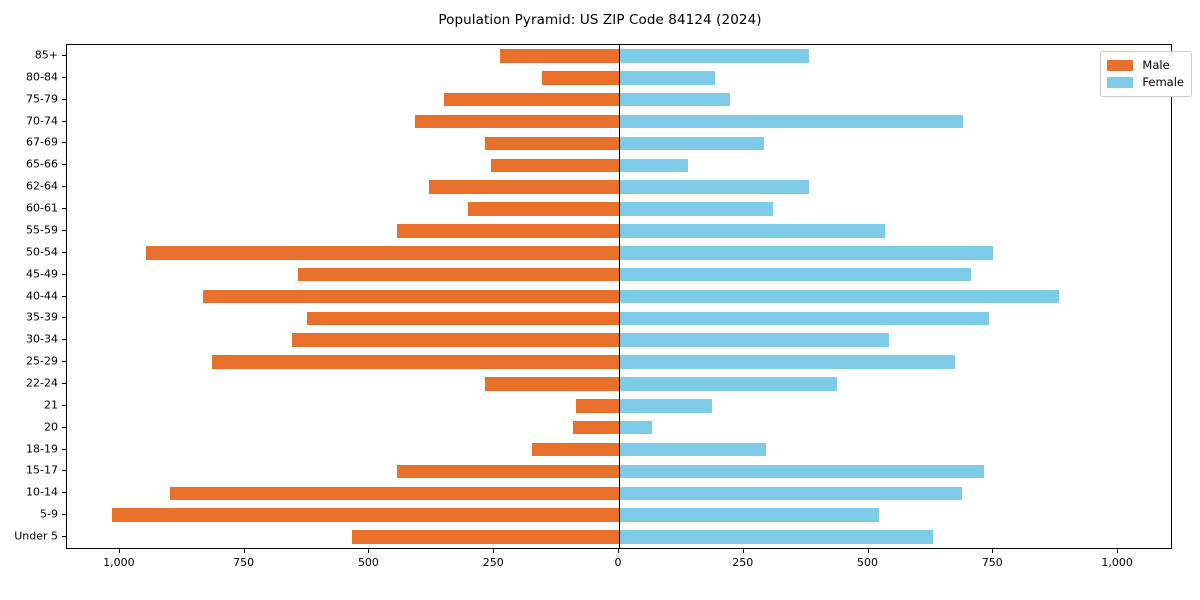  What do you see at coordinates (42, 383) in the screenshot?
I see `y-axis-tick-label: 22-24` at bounding box center [42, 383].